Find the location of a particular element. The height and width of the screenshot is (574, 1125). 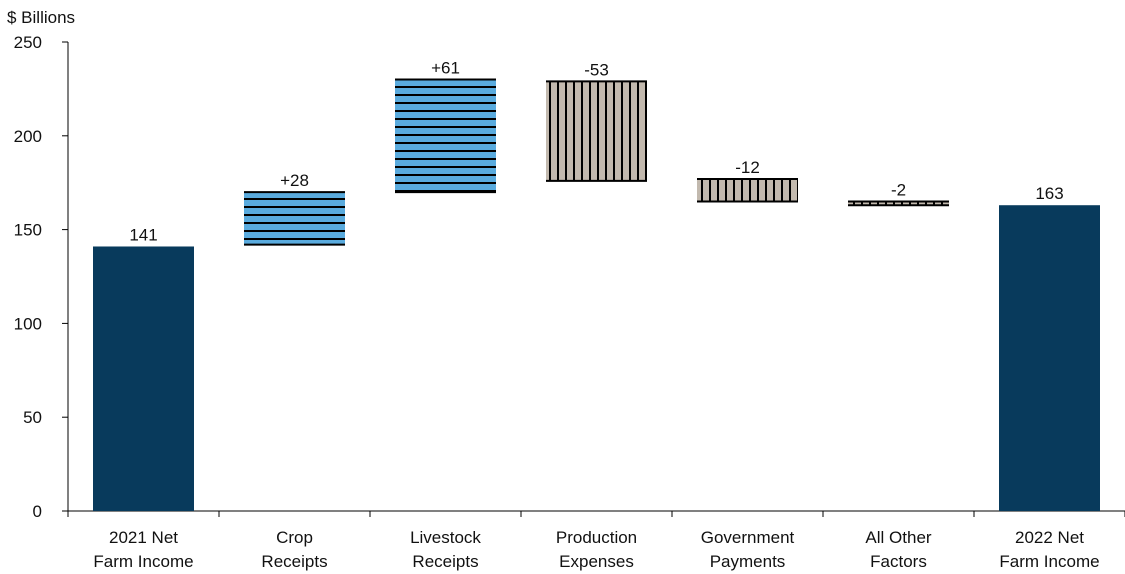

category-label: Livestock is located at coordinates (445, 537).